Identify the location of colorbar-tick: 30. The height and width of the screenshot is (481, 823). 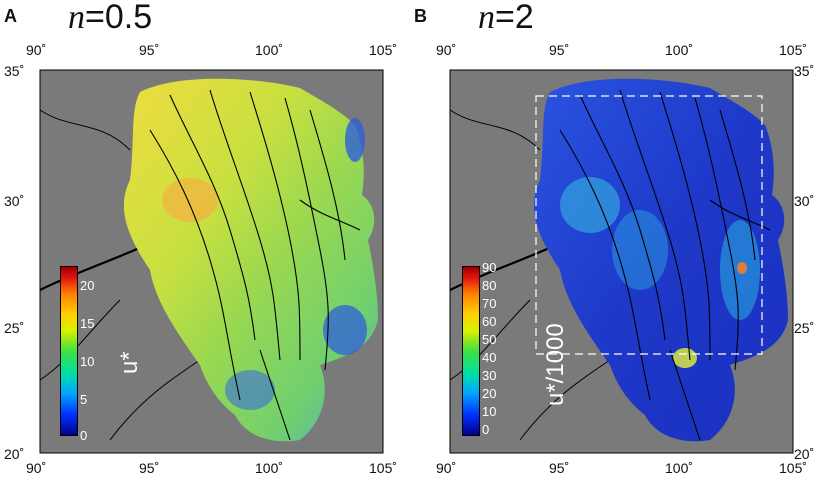
(489, 375).